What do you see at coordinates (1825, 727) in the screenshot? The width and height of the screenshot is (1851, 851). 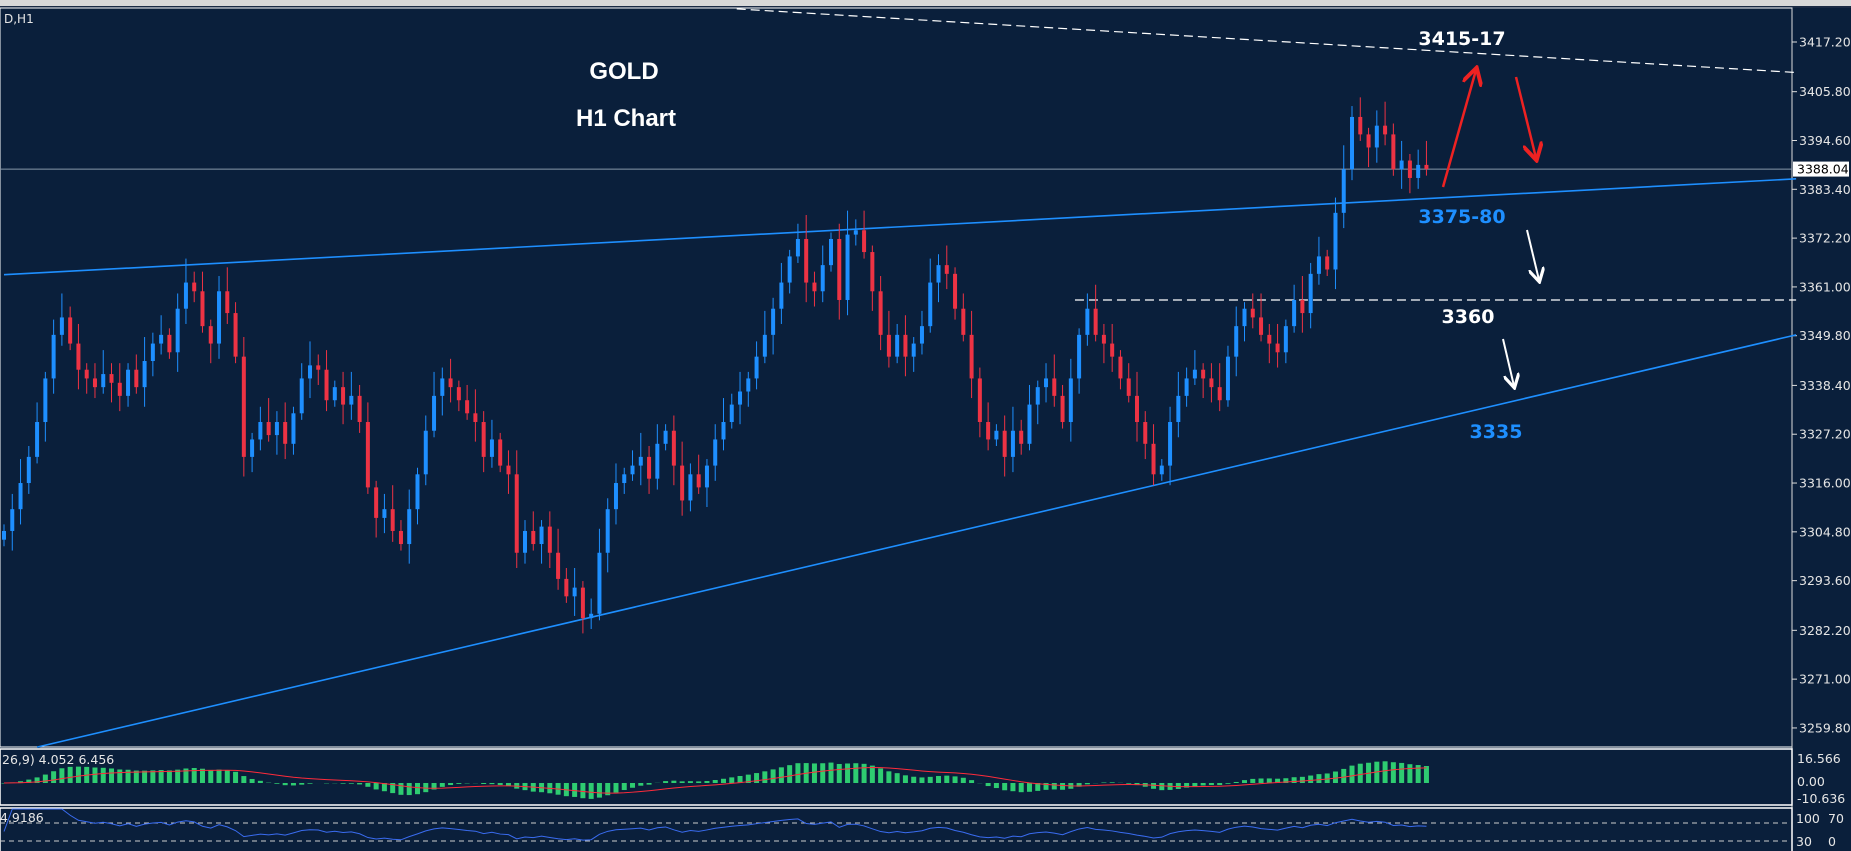 I see `price-tick-label: 3259.80` at bounding box center [1825, 727].